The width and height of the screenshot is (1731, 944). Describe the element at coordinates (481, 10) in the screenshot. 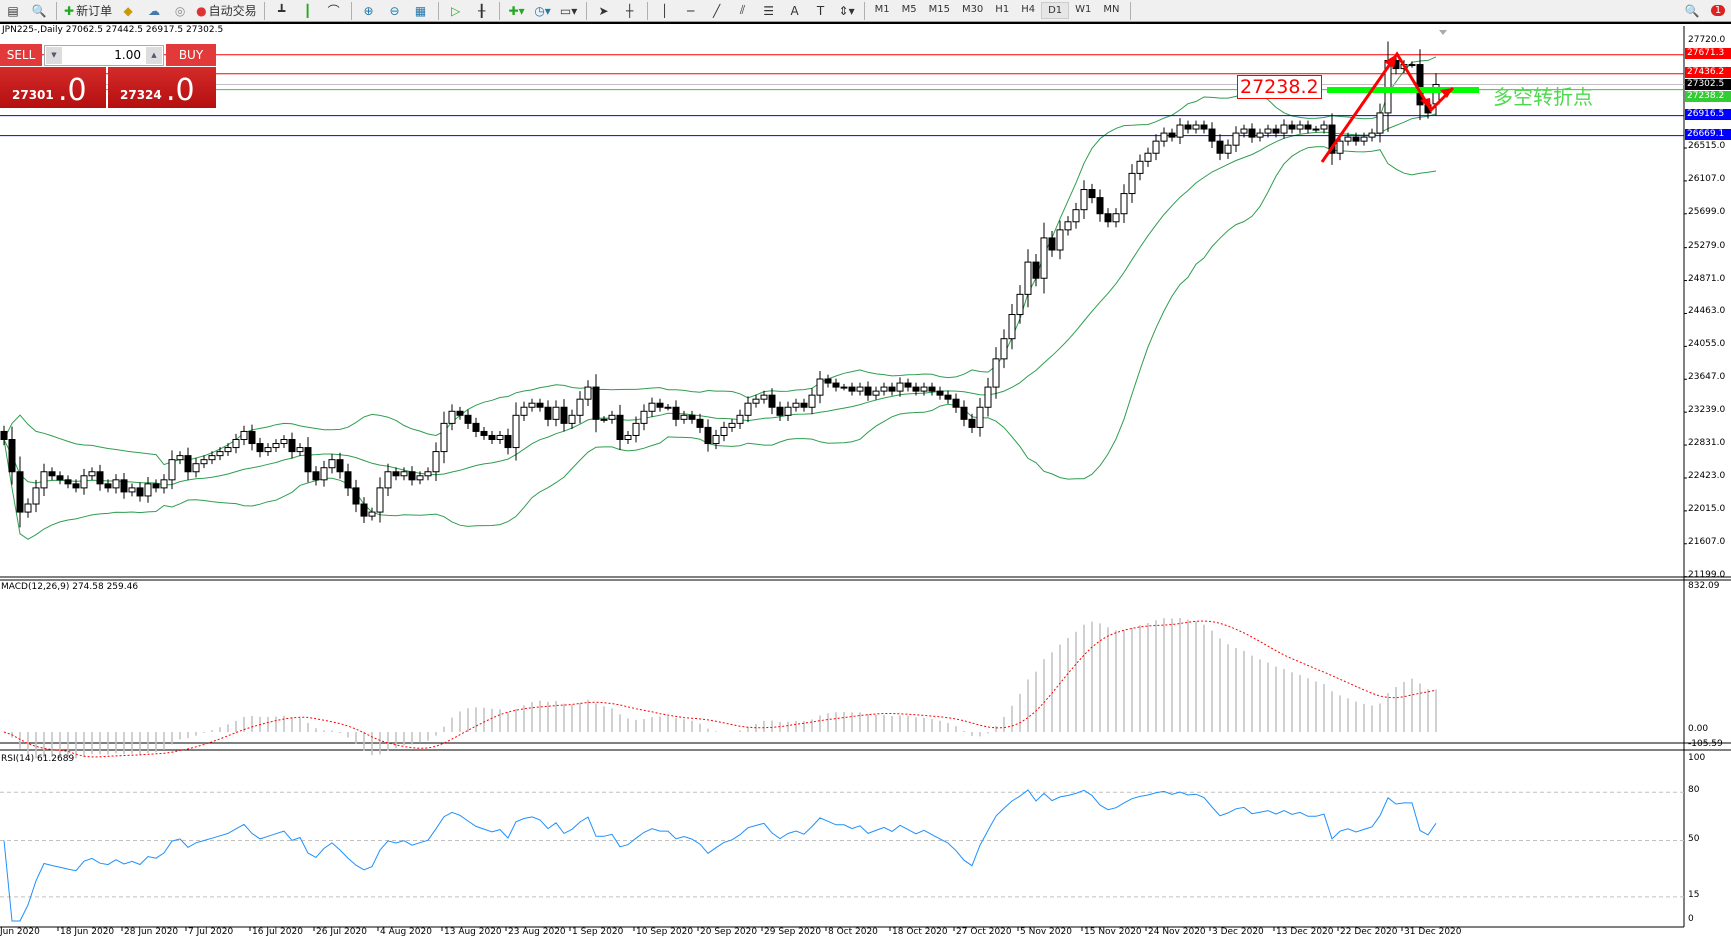

I see `chart-shift-icon: ╂` at that location.